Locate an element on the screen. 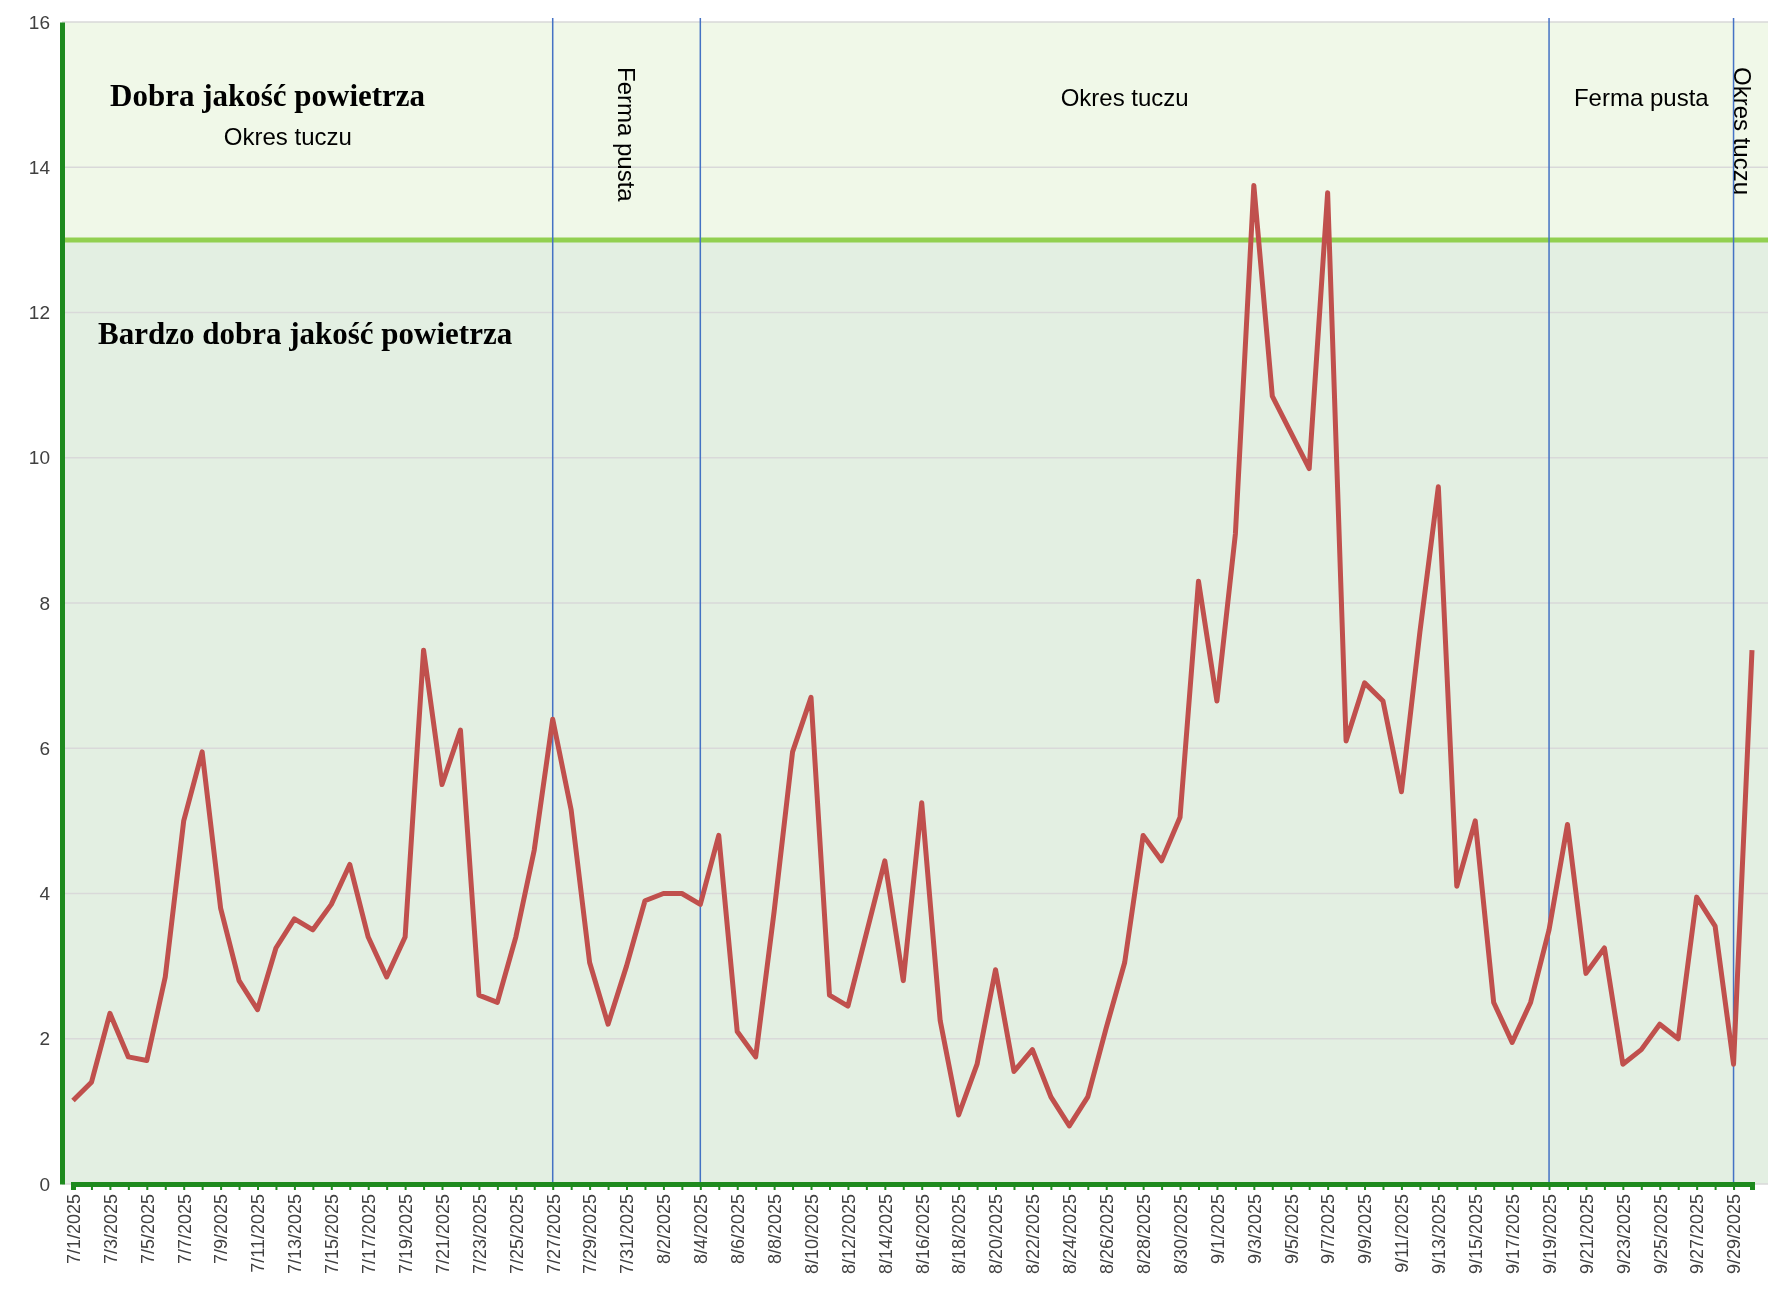 The height and width of the screenshot is (1296, 1768). x-tick-label: 9/7/2025 is located at coordinates (1328, 1229).